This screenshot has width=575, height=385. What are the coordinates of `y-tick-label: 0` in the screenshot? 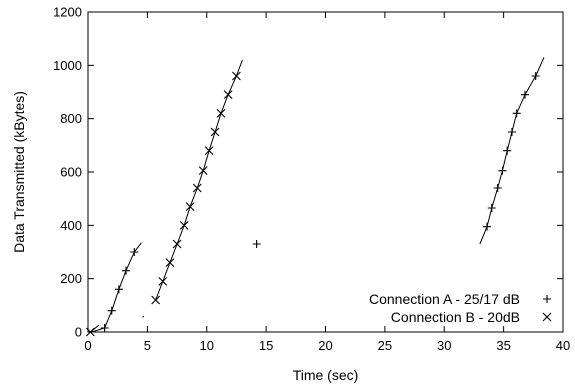 It's located at (78, 332).